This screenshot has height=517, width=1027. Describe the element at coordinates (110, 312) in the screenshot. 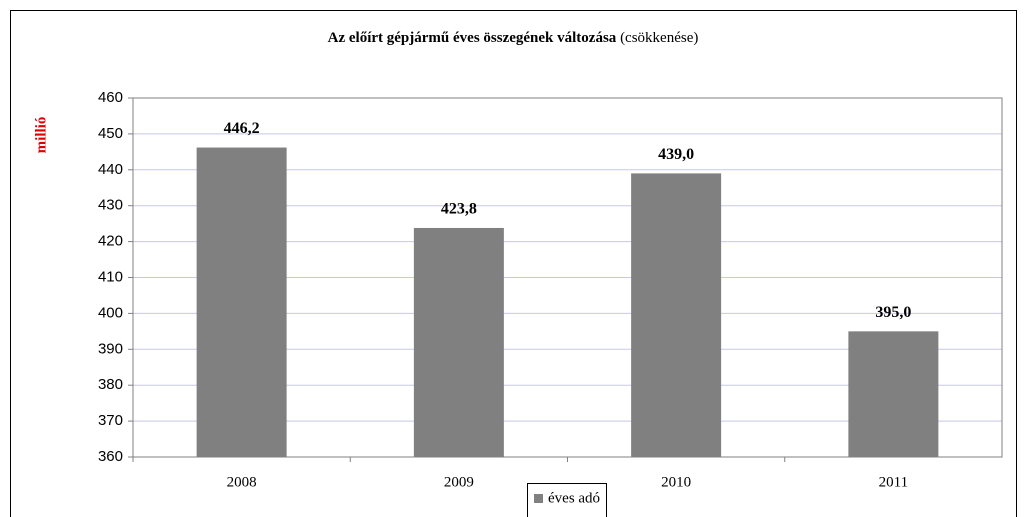

I see `y-tick-label: 400` at that location.